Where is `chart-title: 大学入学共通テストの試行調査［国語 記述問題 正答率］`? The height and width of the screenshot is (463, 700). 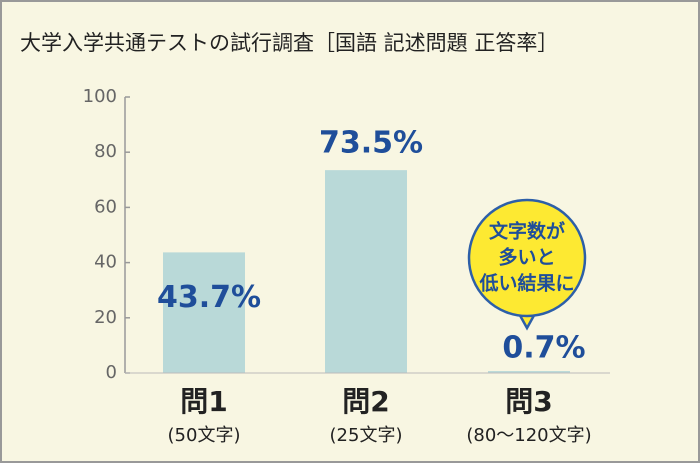 chart-title: 大学入学共通テストの試行調査［国語 記述問題 正答率］ is located at coordinates (289, 43).